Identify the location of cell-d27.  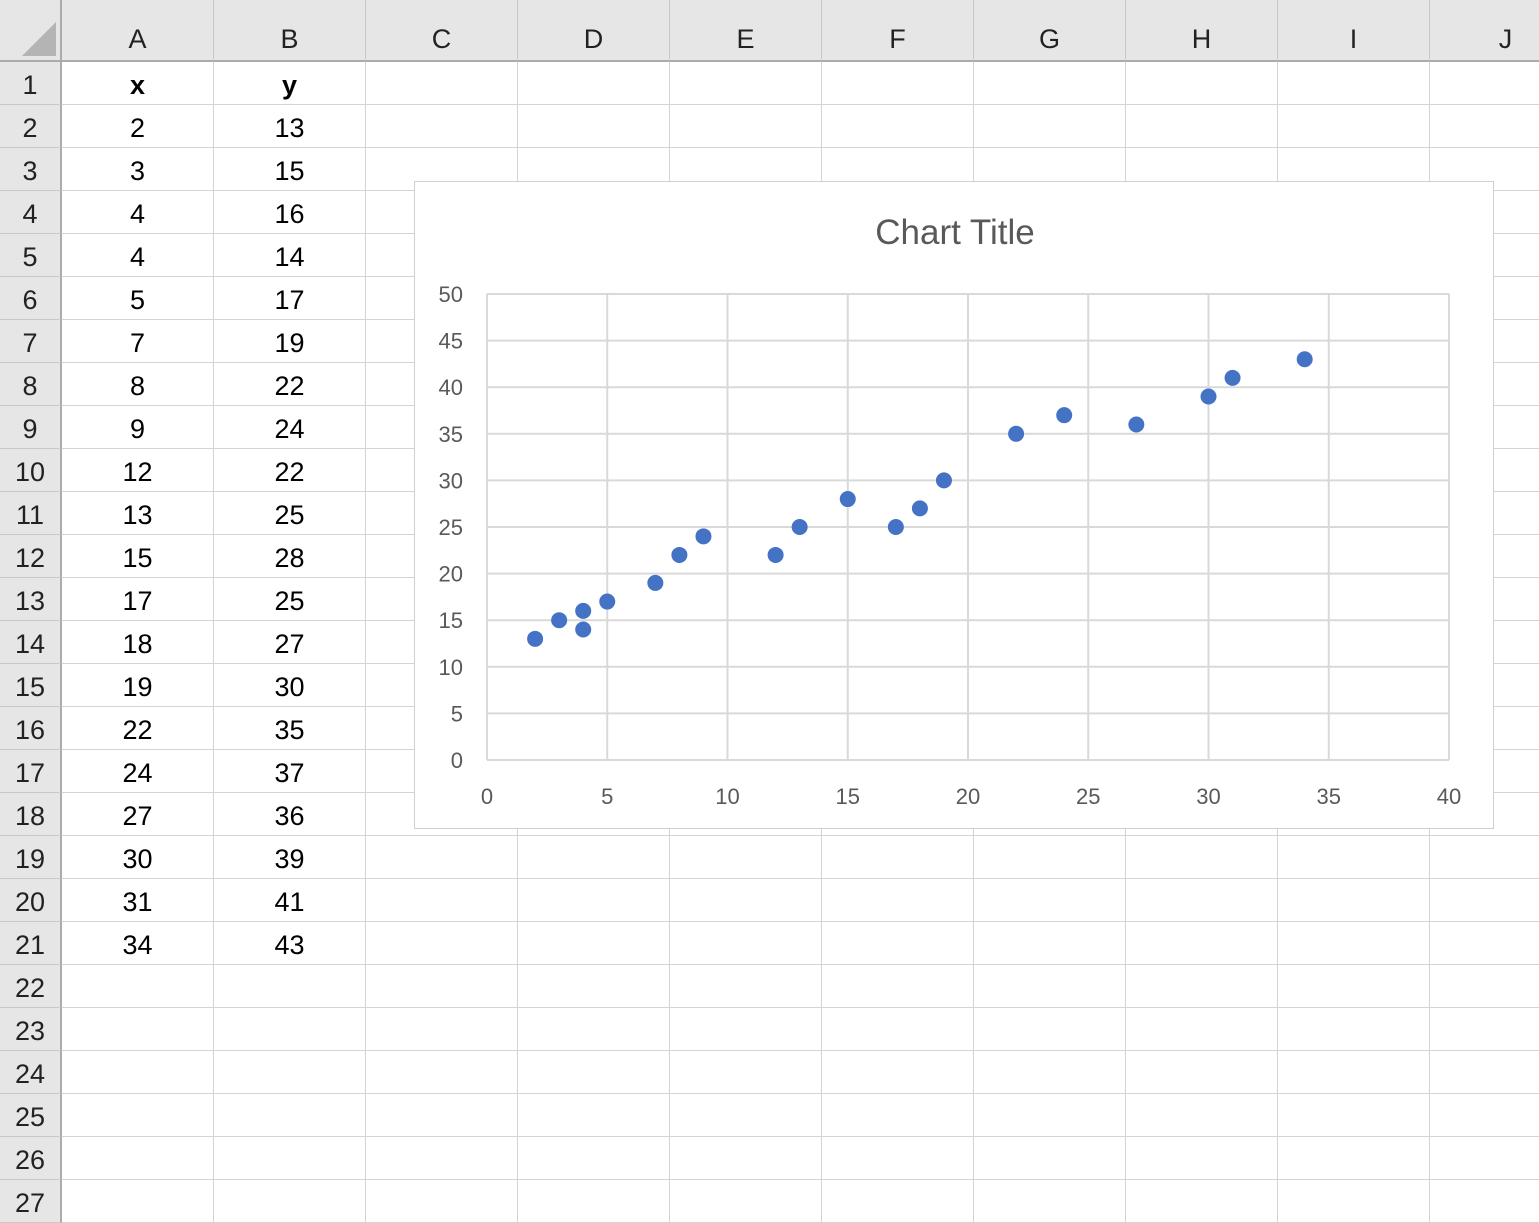
(594, 1201).